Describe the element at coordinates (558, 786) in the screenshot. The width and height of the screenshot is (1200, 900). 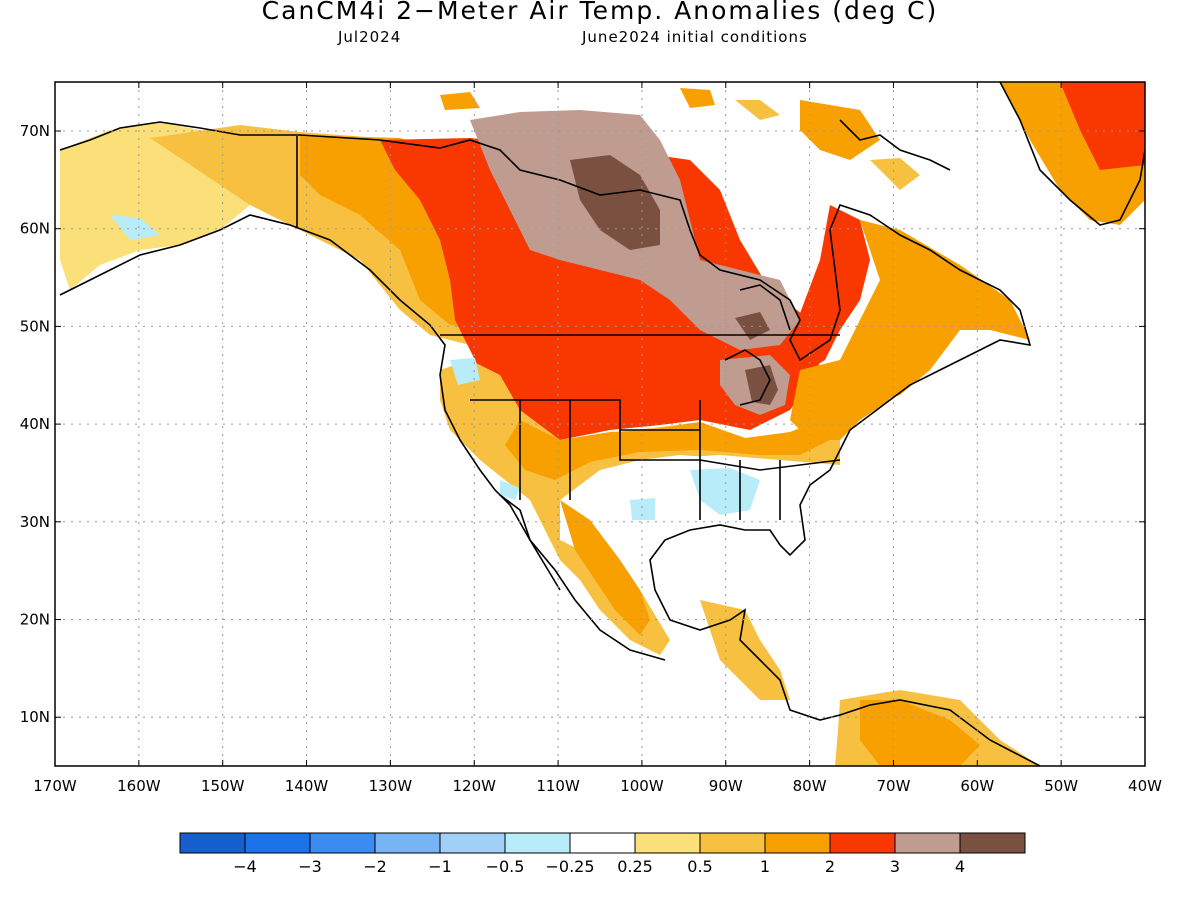
I see `lon-label-110W: 110W` at that location.